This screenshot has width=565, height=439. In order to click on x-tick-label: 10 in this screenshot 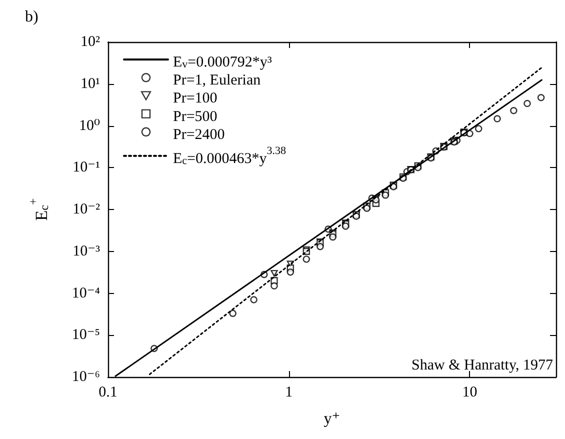, I will do `click(470, 392)`.